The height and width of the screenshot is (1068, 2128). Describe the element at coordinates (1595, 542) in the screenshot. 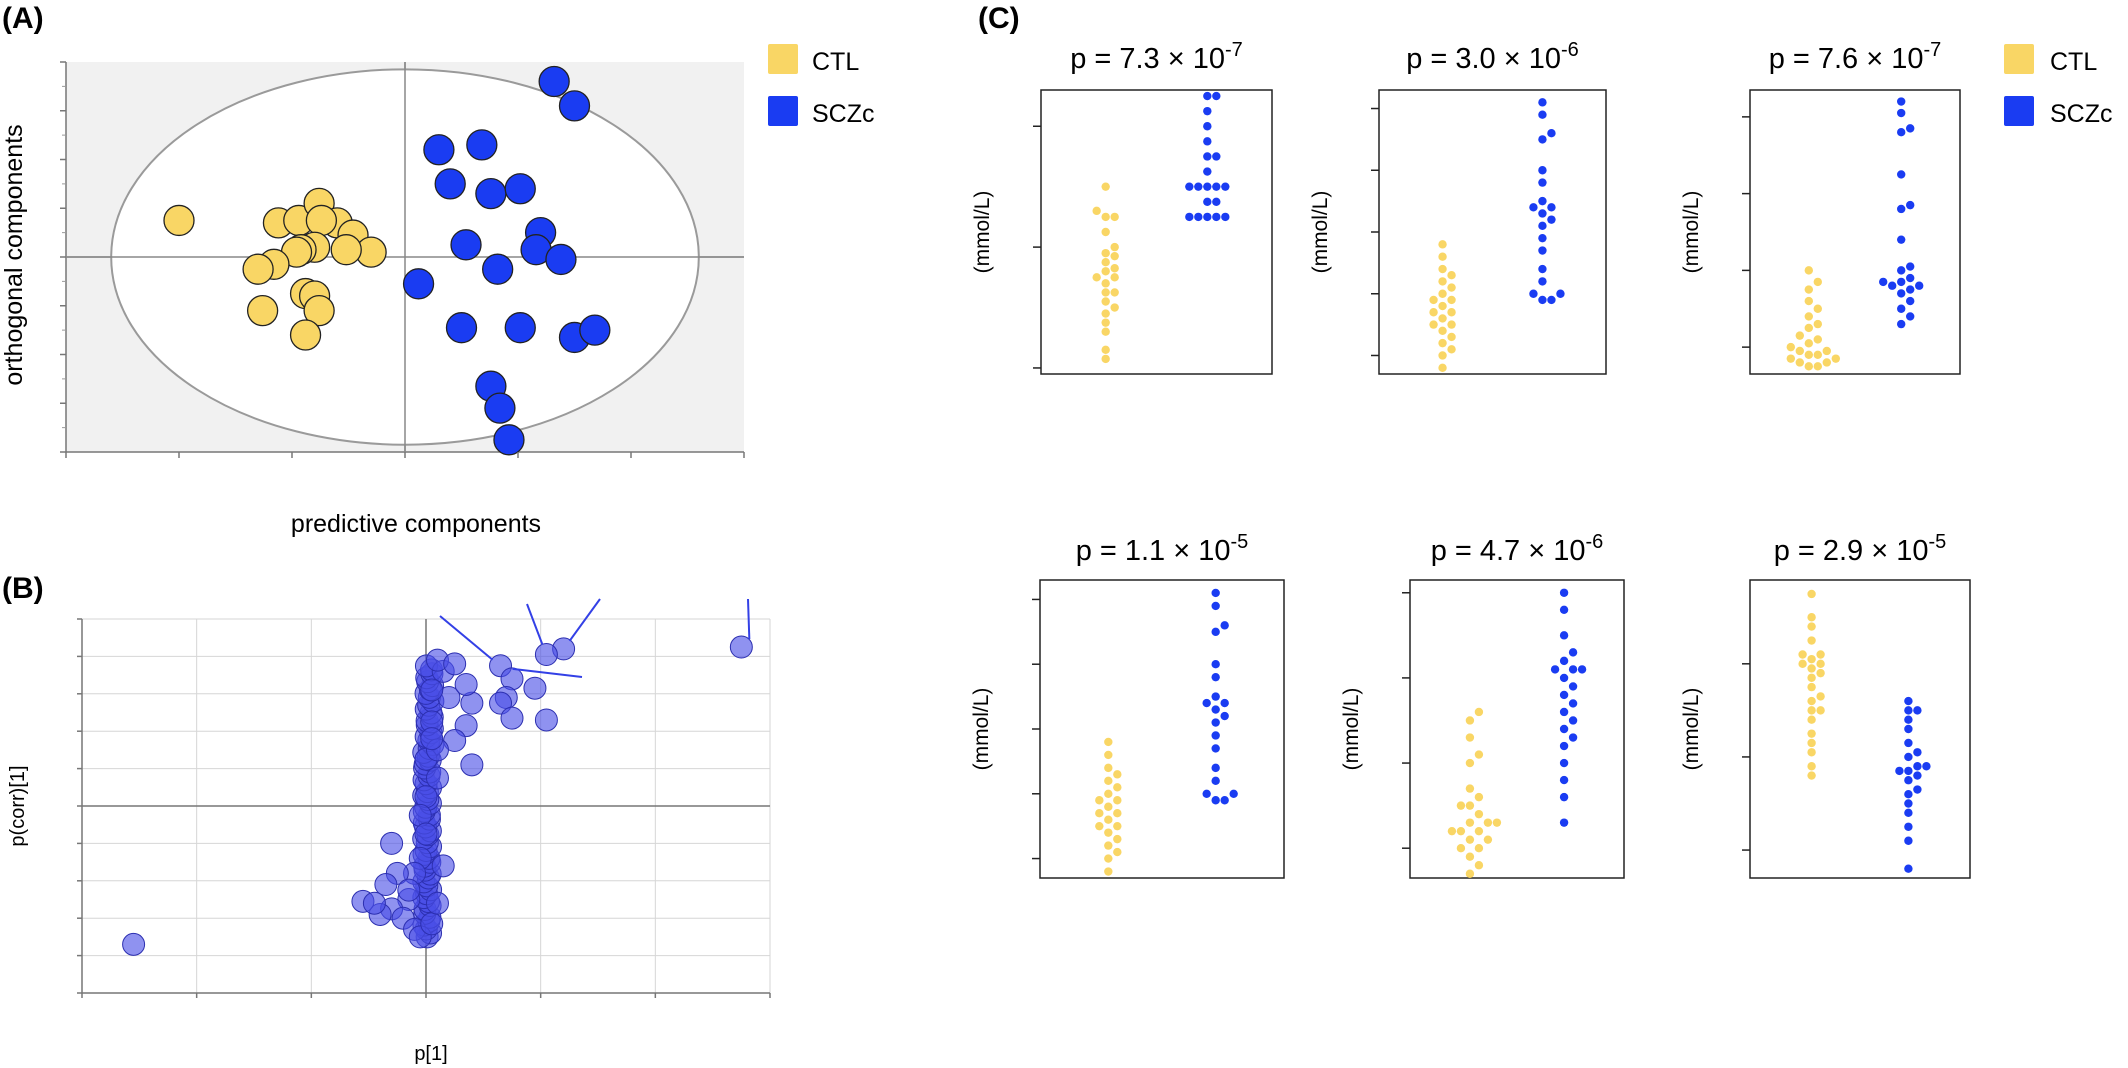

I see `p-value-exponent: -6` at that location.